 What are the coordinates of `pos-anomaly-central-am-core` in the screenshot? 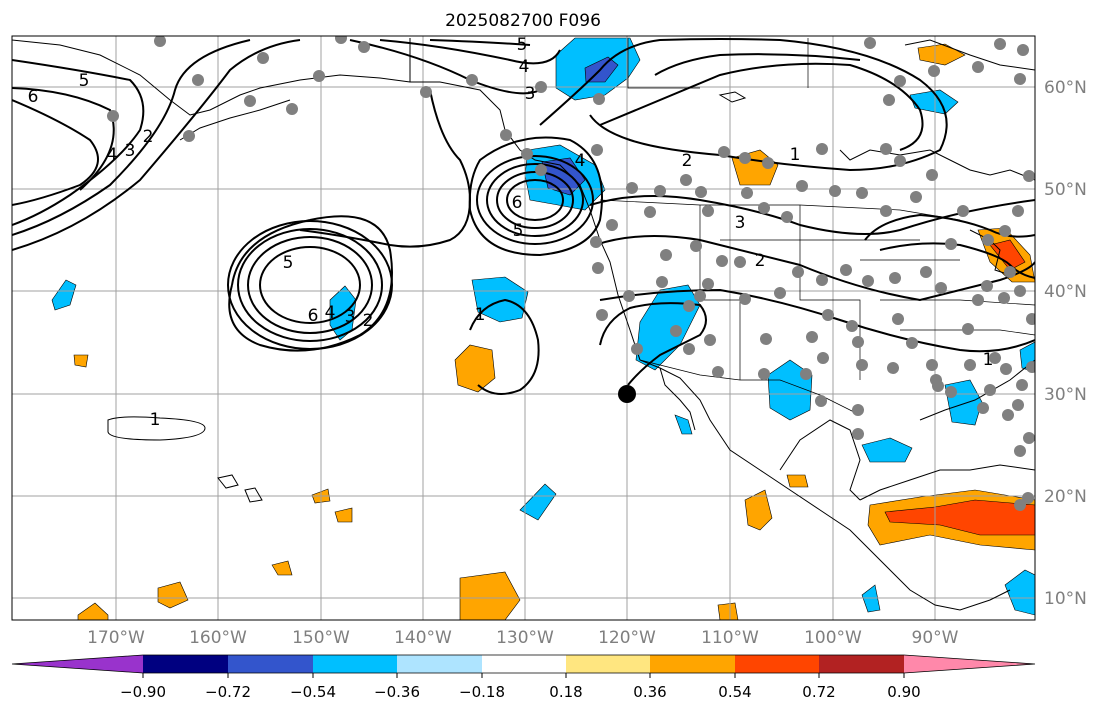 It's located at (959, 517).